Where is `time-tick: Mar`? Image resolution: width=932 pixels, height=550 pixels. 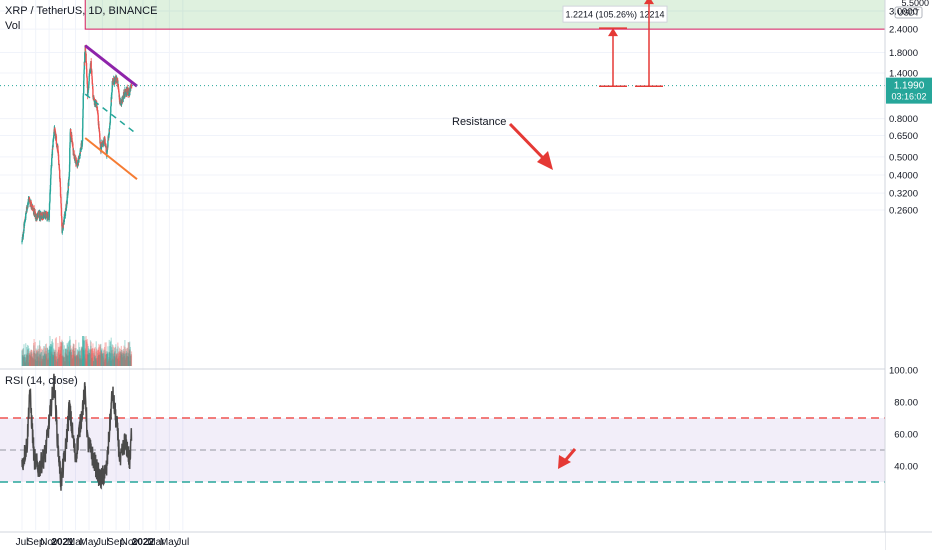
time-tick: Mar is located at coordinates (76, 542).